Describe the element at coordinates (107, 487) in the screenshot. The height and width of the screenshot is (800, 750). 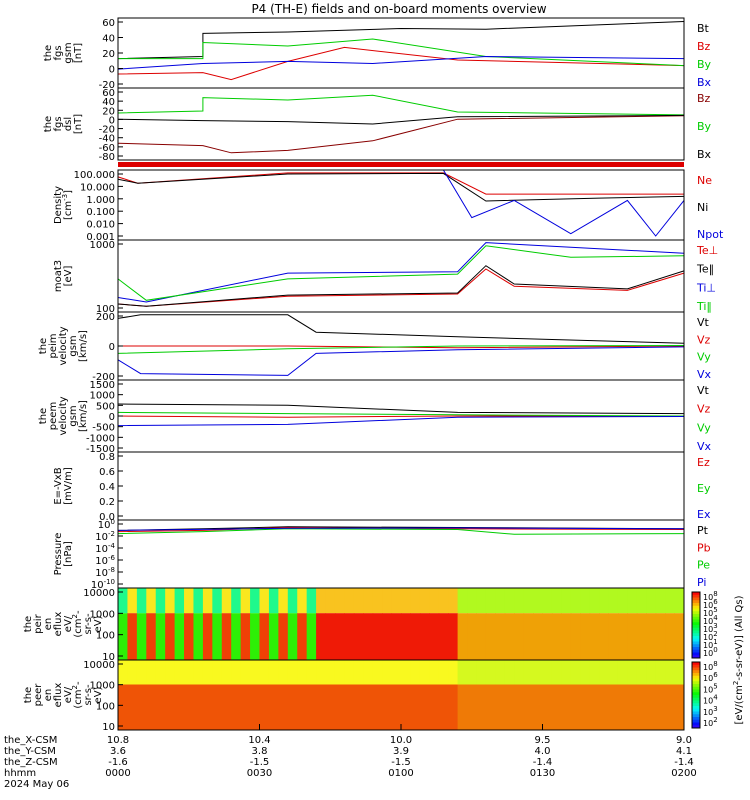
I see `y-tick-label: 0.4` at that location.